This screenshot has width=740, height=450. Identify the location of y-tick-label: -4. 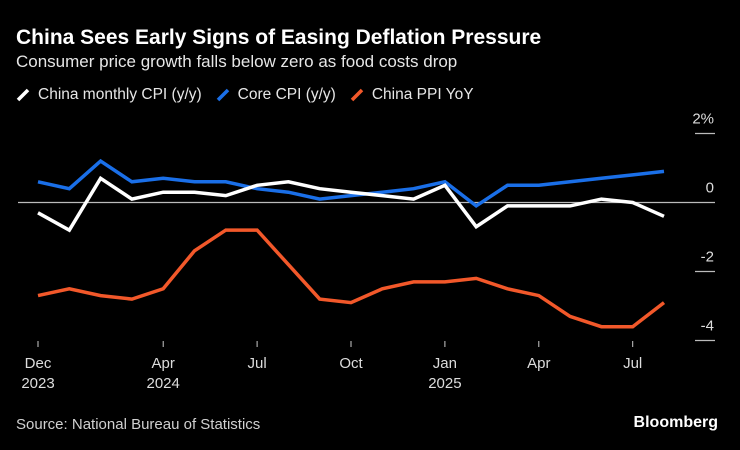
(707, 326).